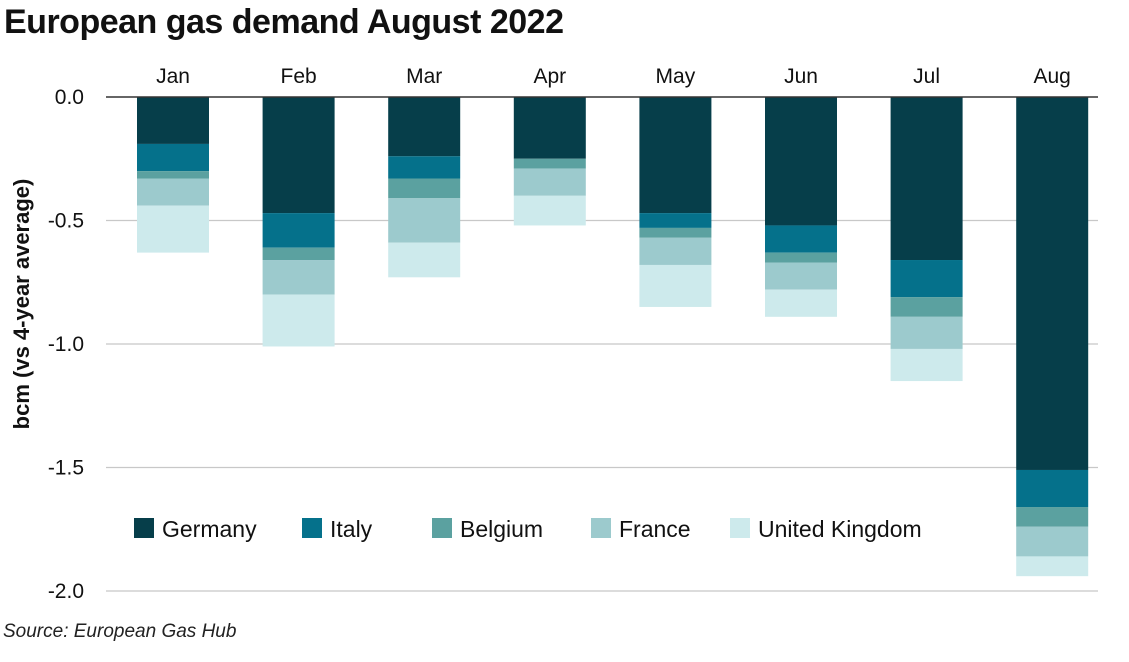 The height and width of the screenshot is (662, 1129). I want to click on legend-label-germany: Germany, so click(209, 529).